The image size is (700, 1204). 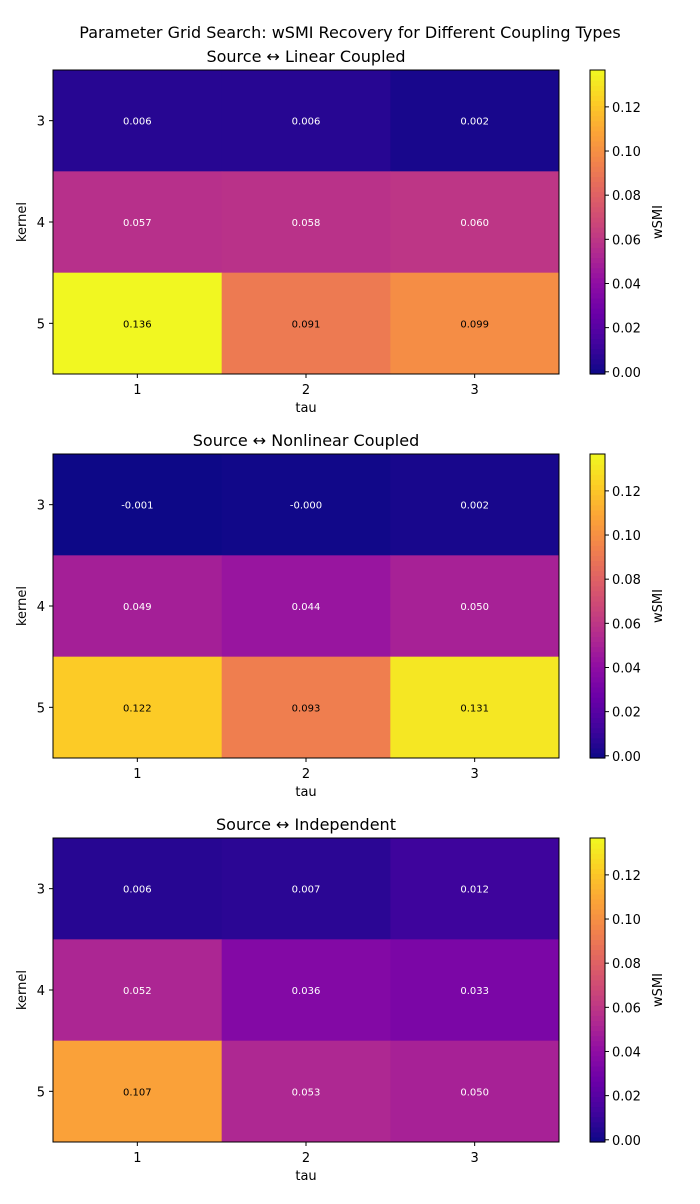 I want to click on cell-label: 0.012, so click(x=474, y=890).